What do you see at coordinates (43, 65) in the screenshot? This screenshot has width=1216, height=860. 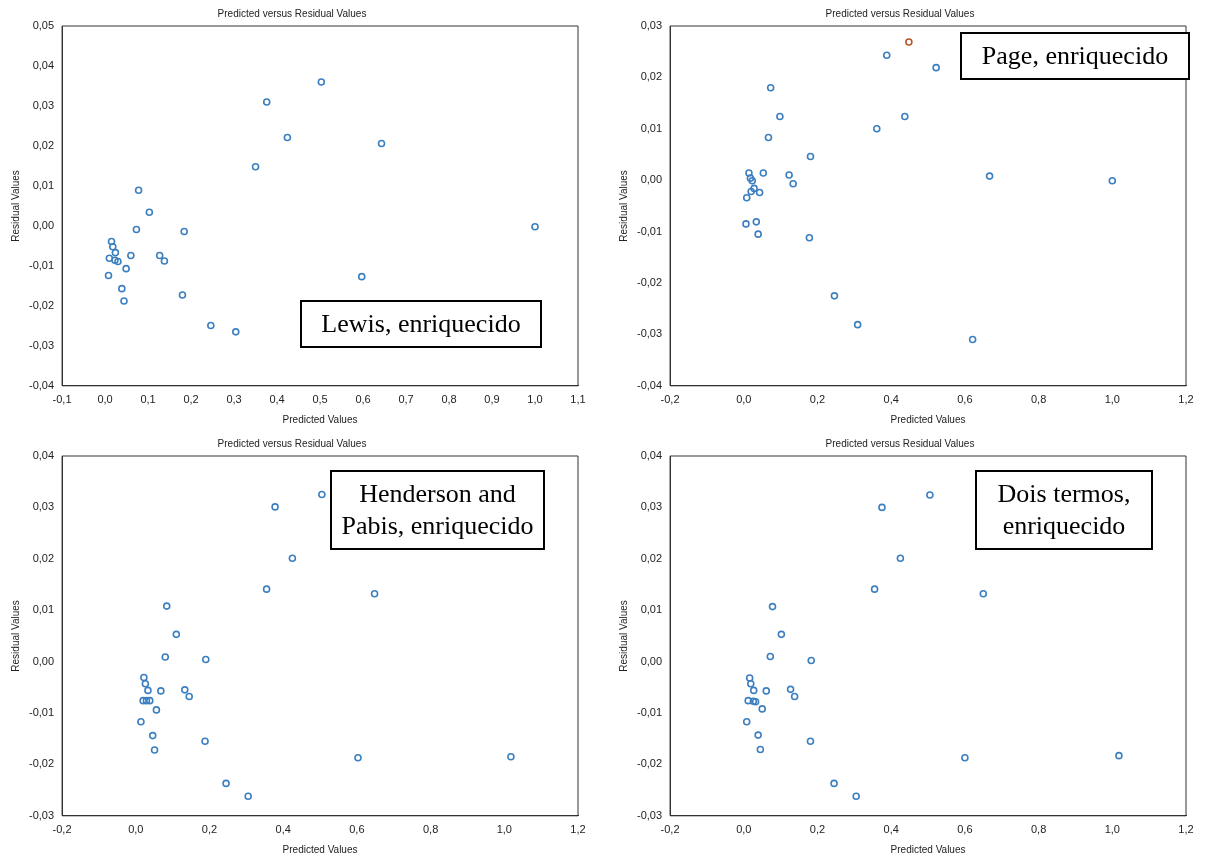 I see `y-tick-label: 0,04` at bounding box center [43, 65].